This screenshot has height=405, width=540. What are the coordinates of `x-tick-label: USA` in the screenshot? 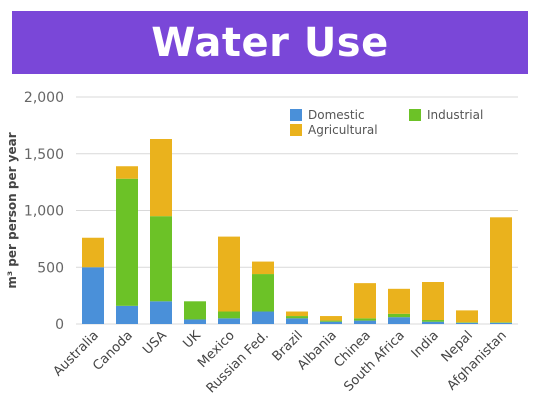 It's located at (155, 343).